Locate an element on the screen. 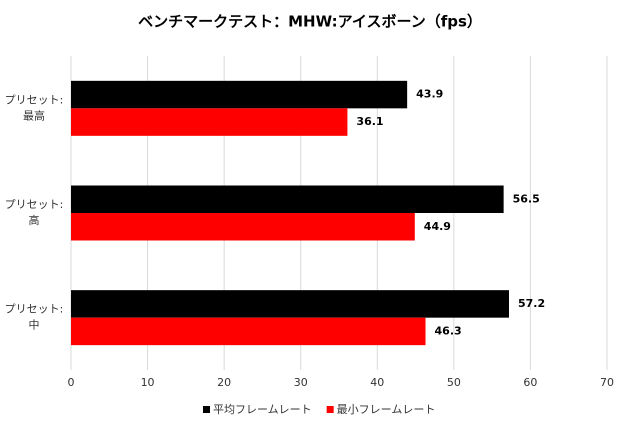 Image resolution: width=620 pixels, height=425 pixels. legend-label: 最小フレームレート is located at coordinates (386, 409).